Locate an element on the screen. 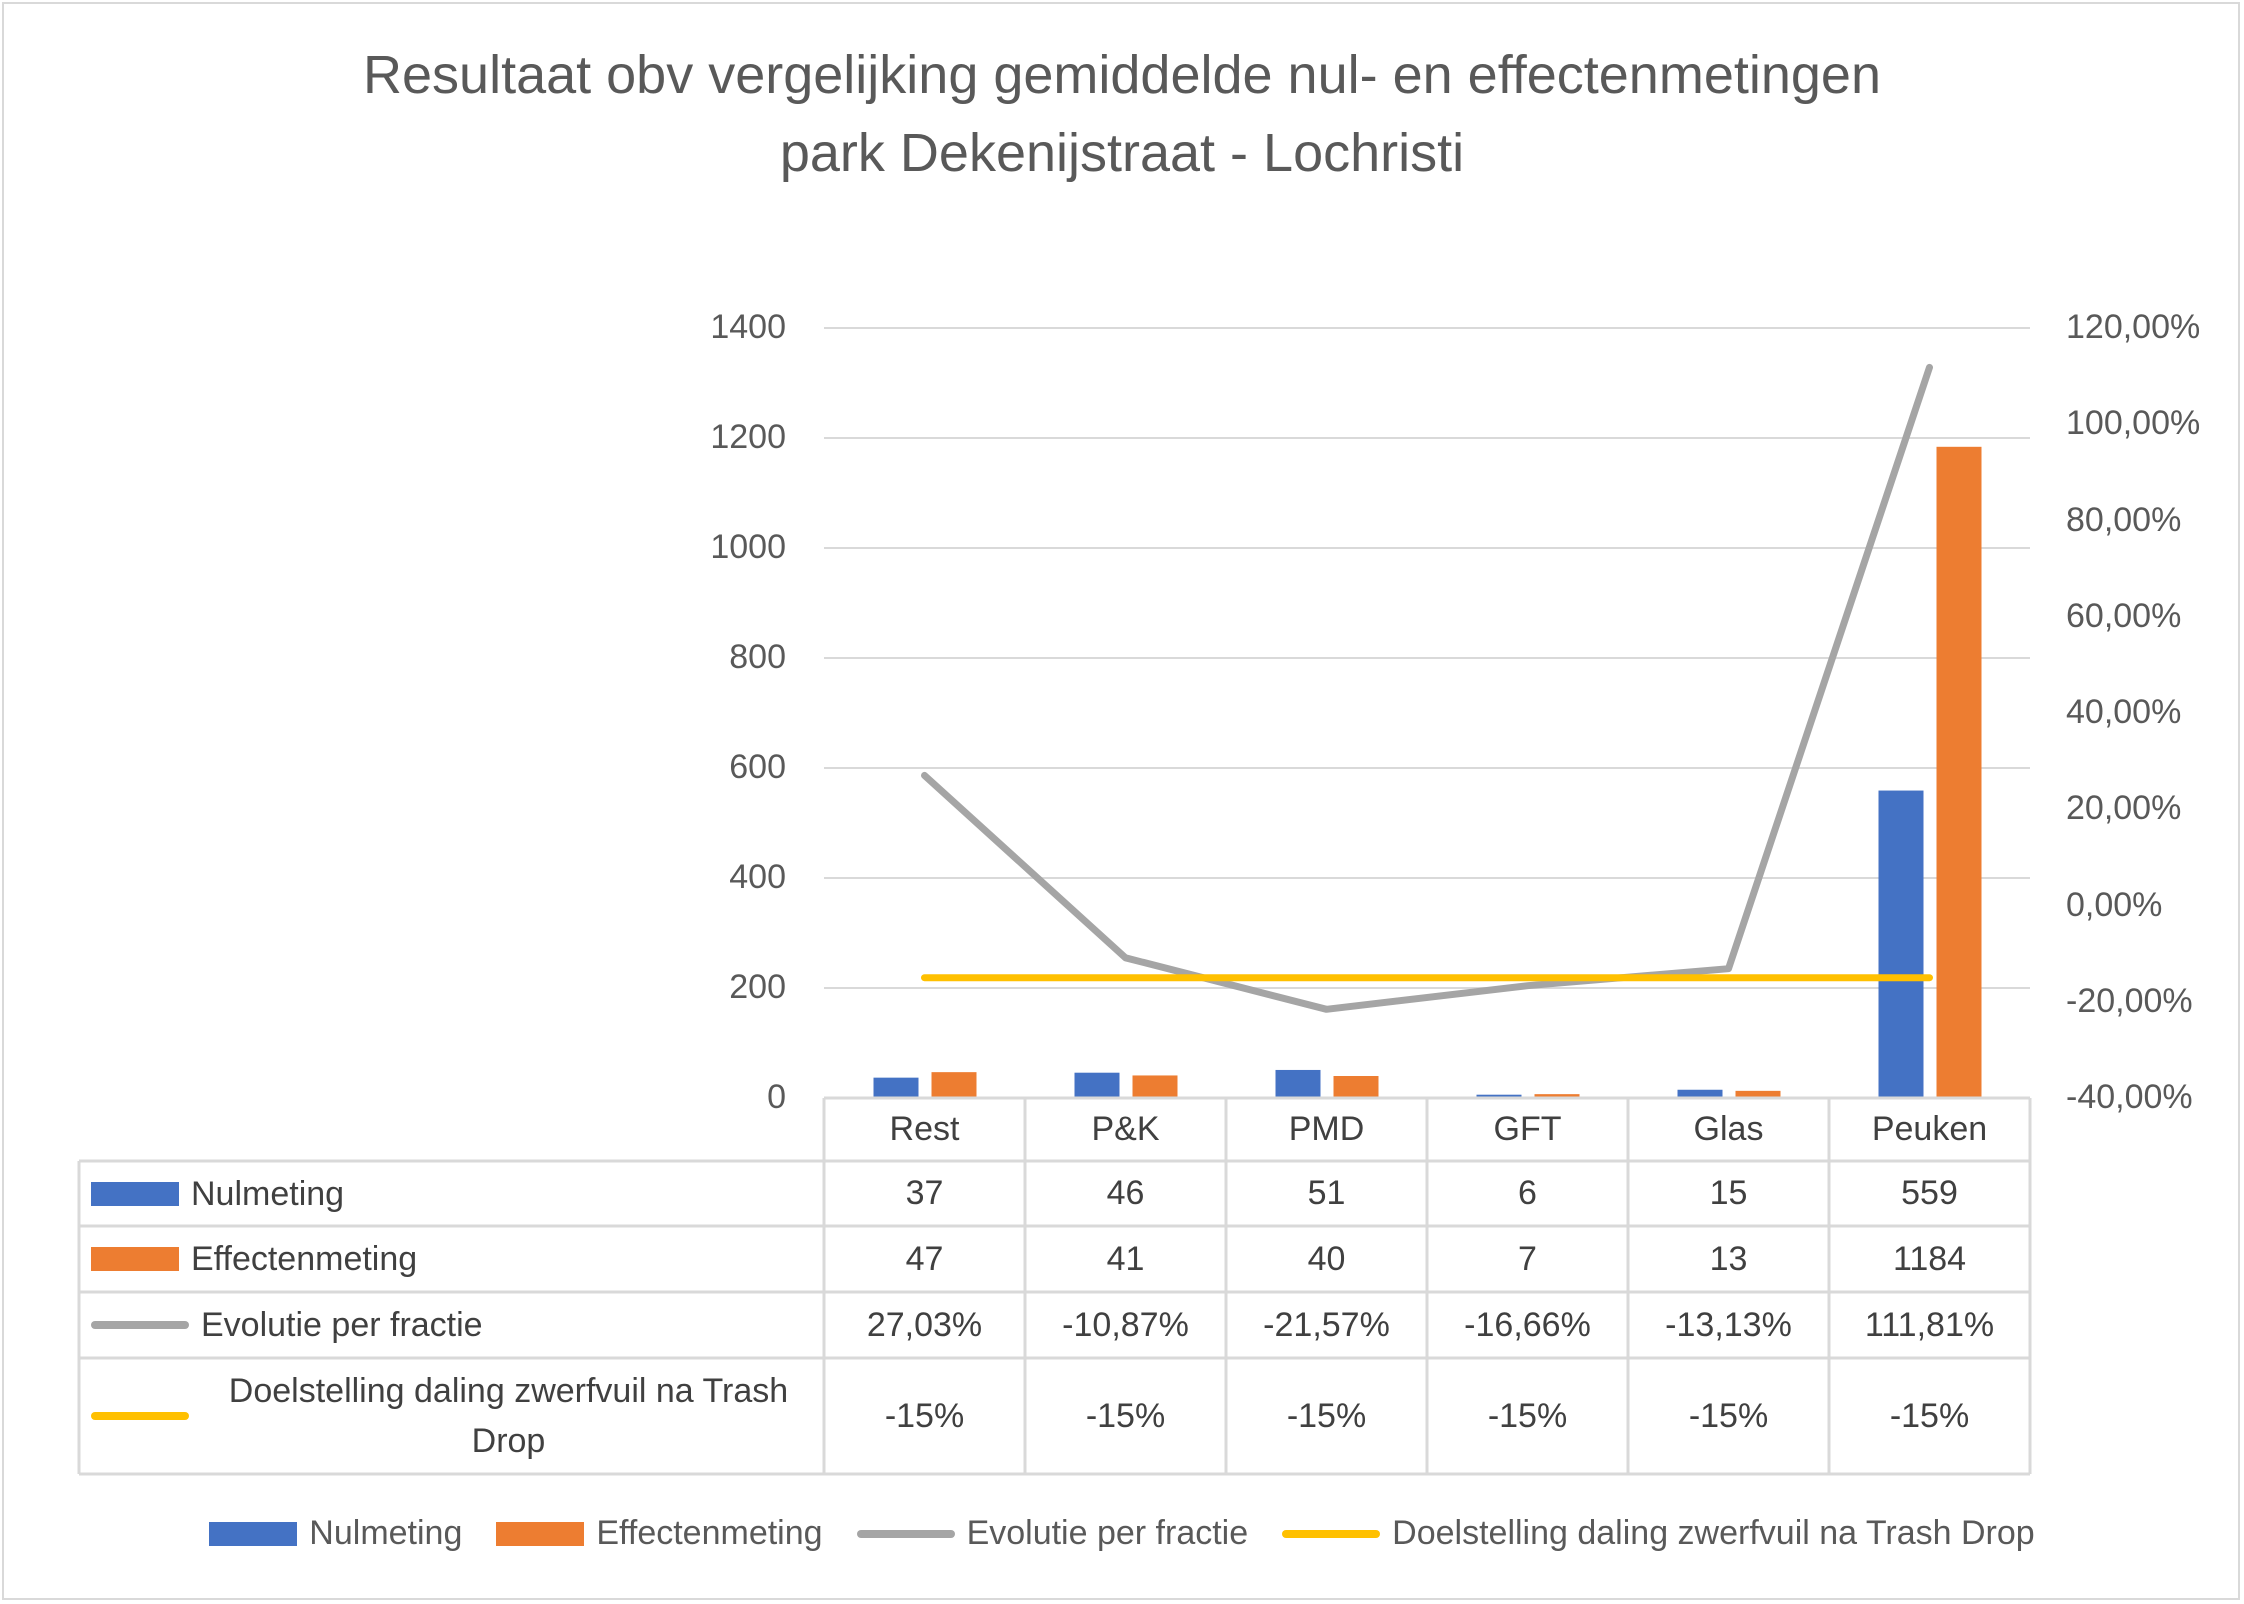 The image size is (2244, 1604). table-cell: 13 is located at coordinates (1728, 1258).